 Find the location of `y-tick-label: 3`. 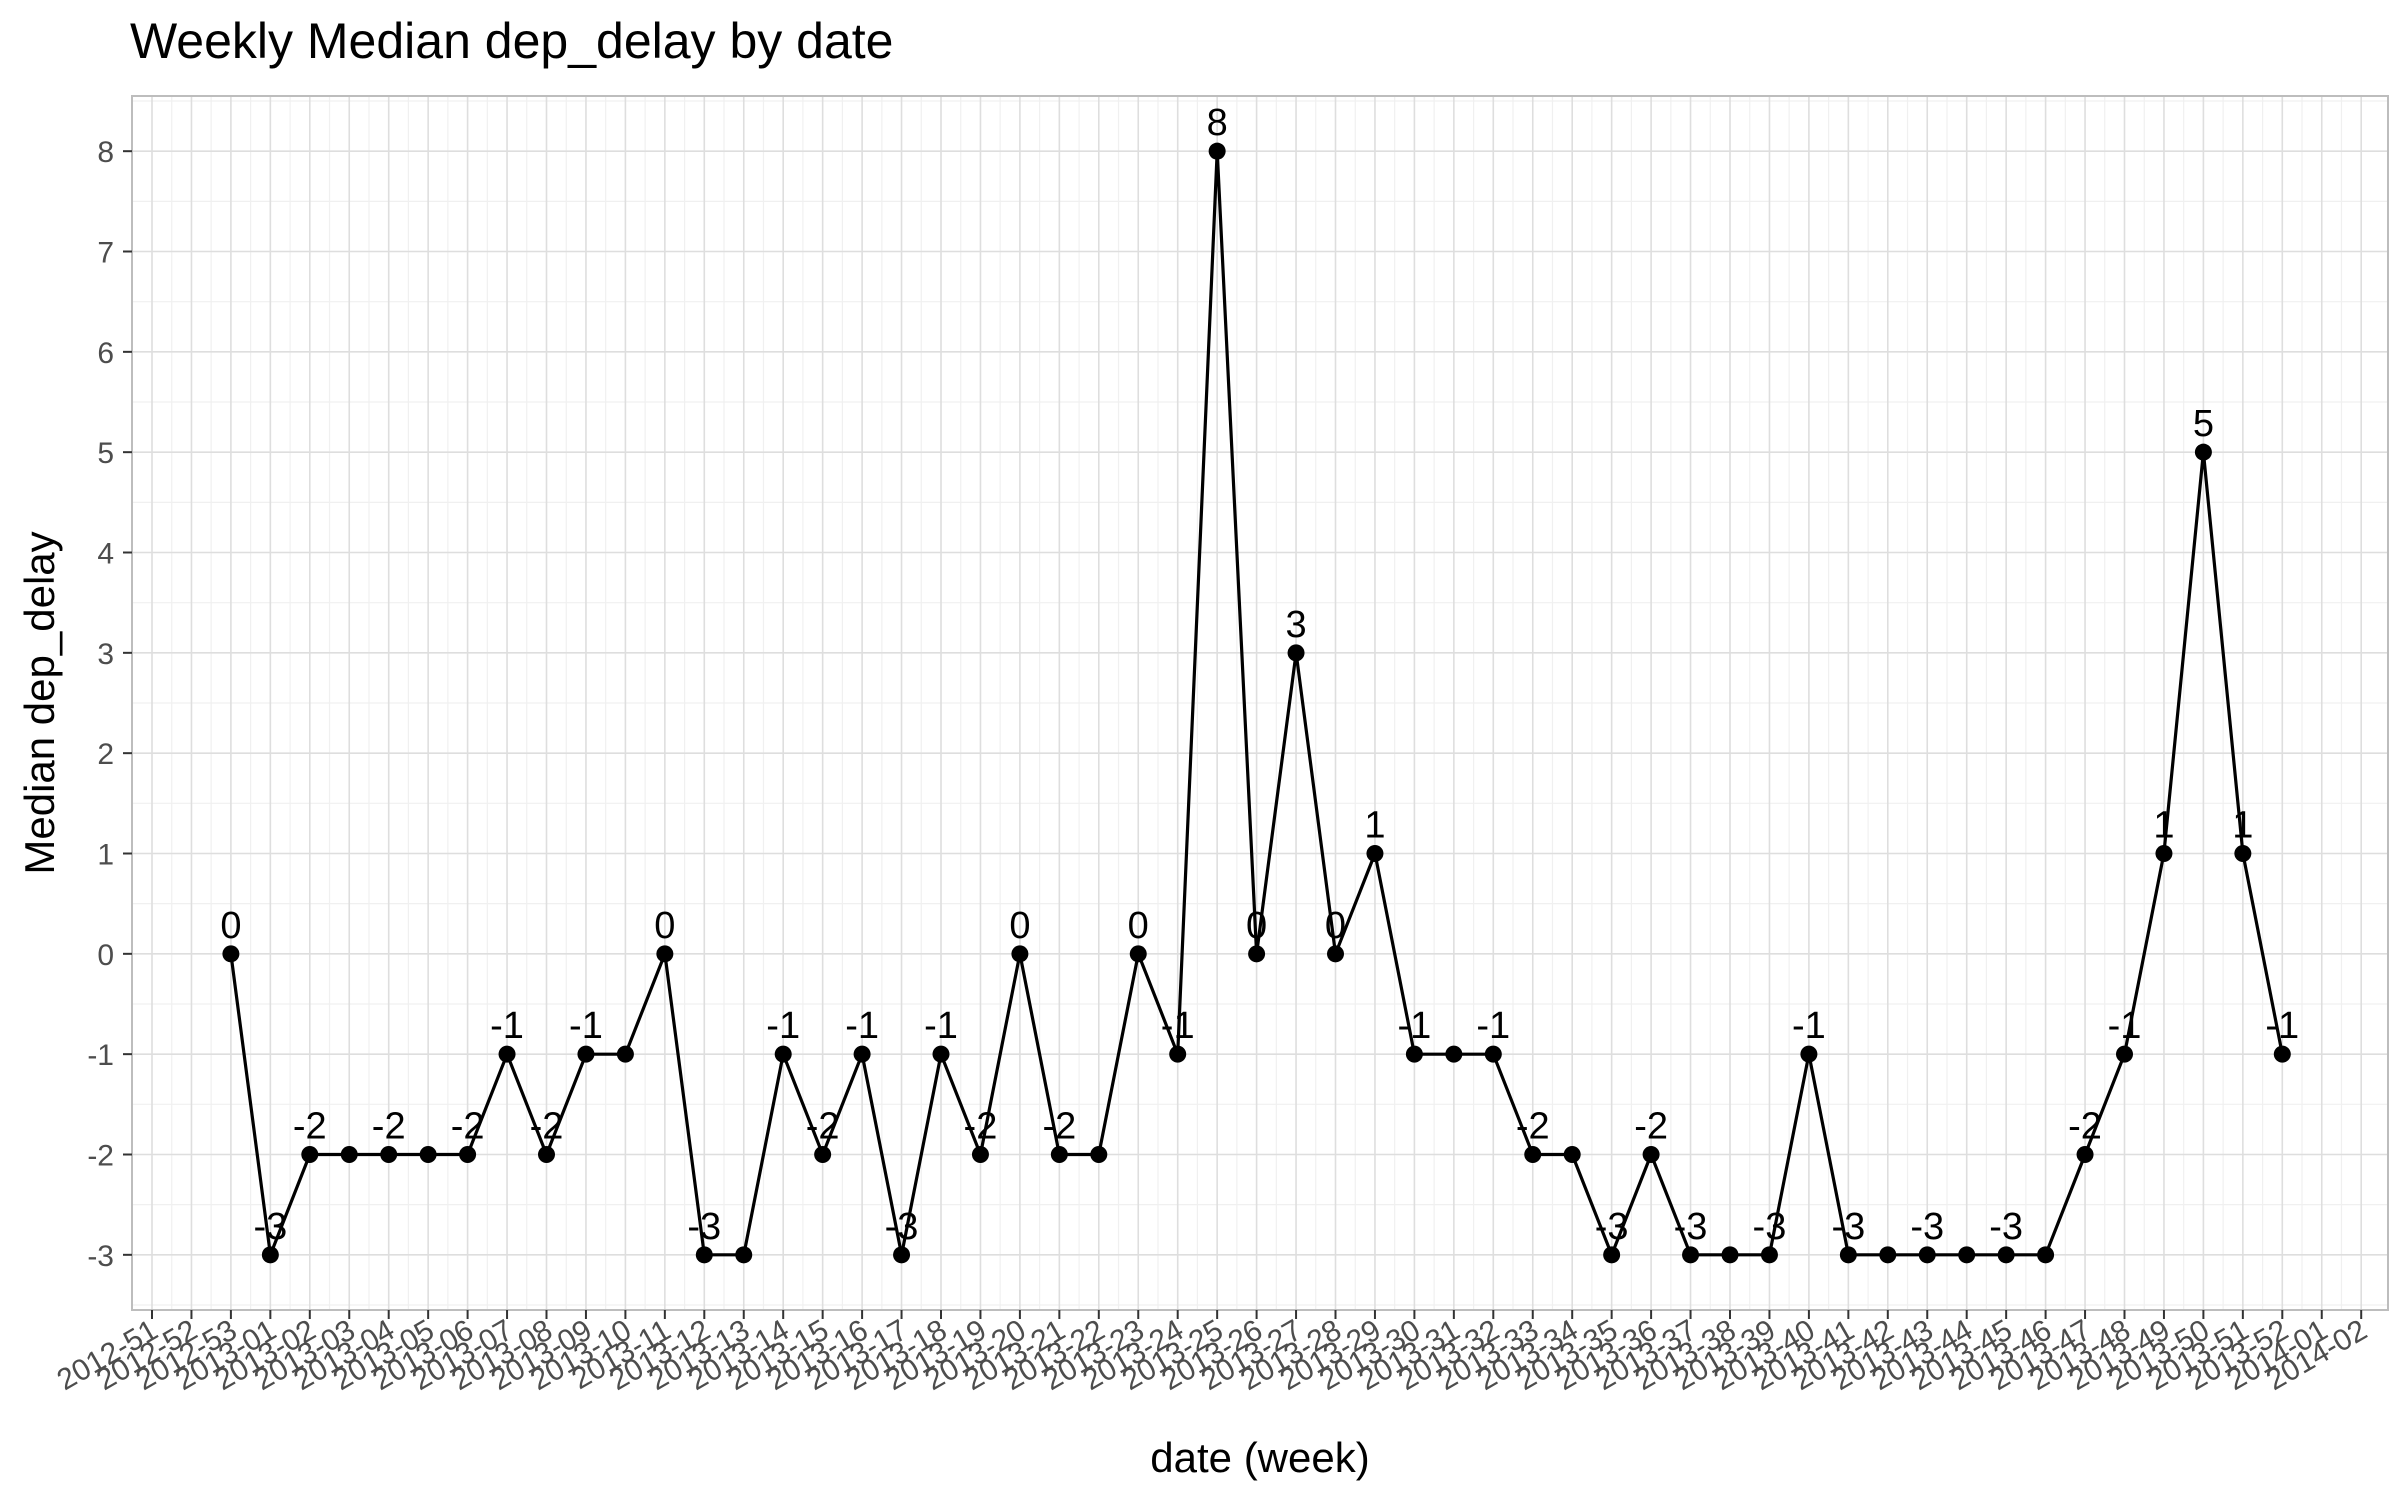

y-tick-label: 3 is located at coordinates (105, 654).